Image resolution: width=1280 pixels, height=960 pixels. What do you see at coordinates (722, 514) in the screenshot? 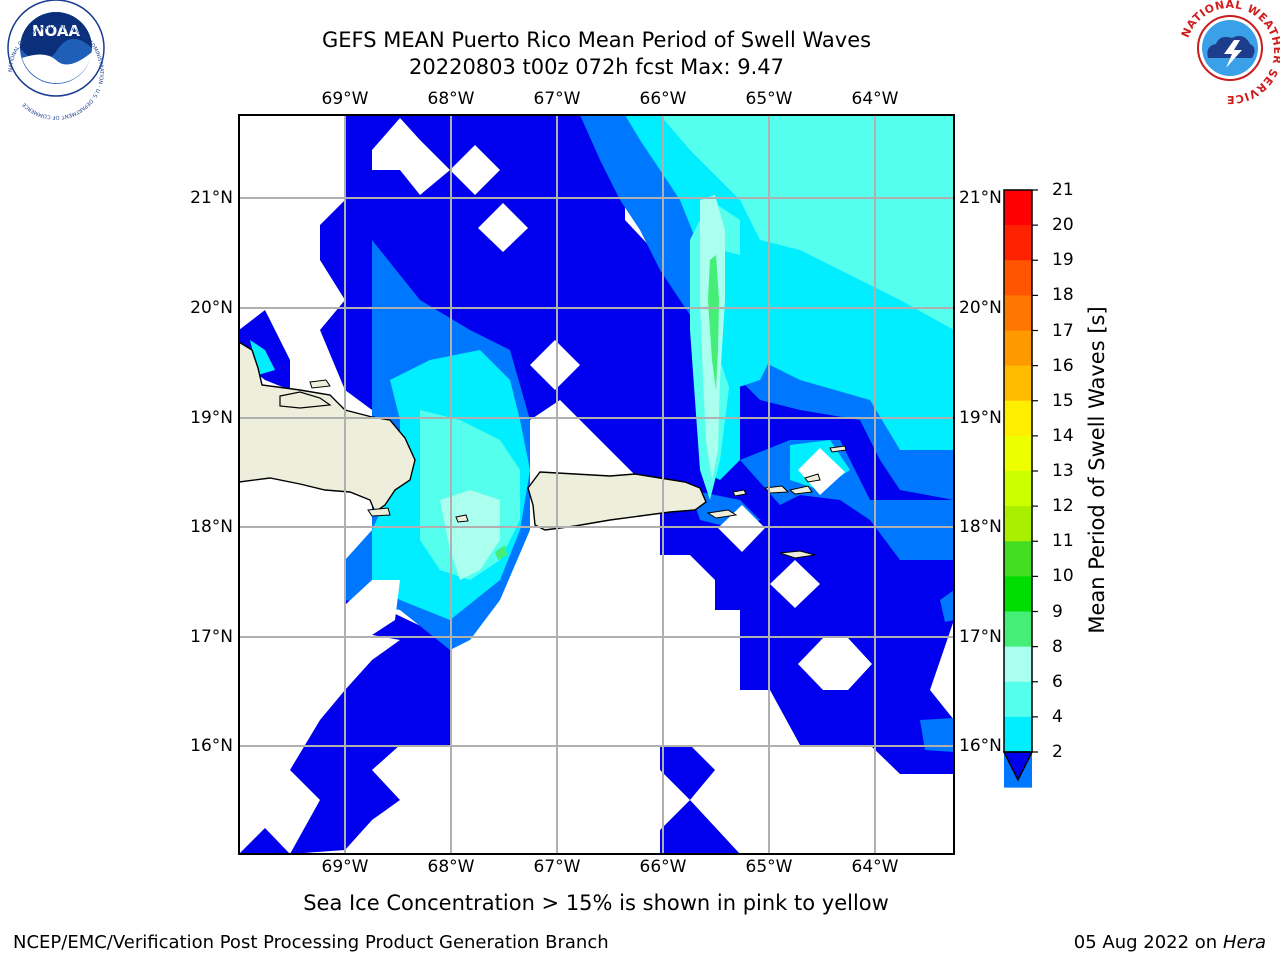
I see `vieques-island` at bounding box center [722, 514].